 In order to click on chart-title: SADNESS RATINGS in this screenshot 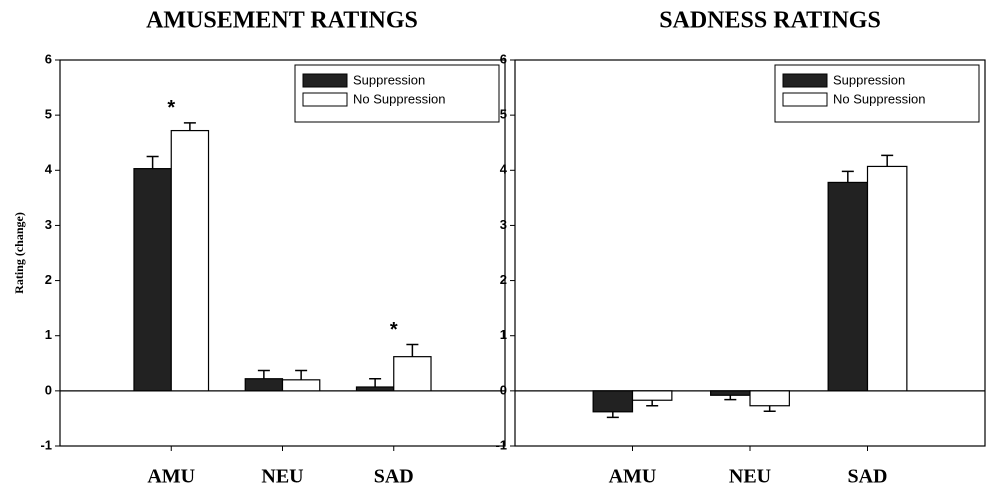, I will do `click(770, 21)`.